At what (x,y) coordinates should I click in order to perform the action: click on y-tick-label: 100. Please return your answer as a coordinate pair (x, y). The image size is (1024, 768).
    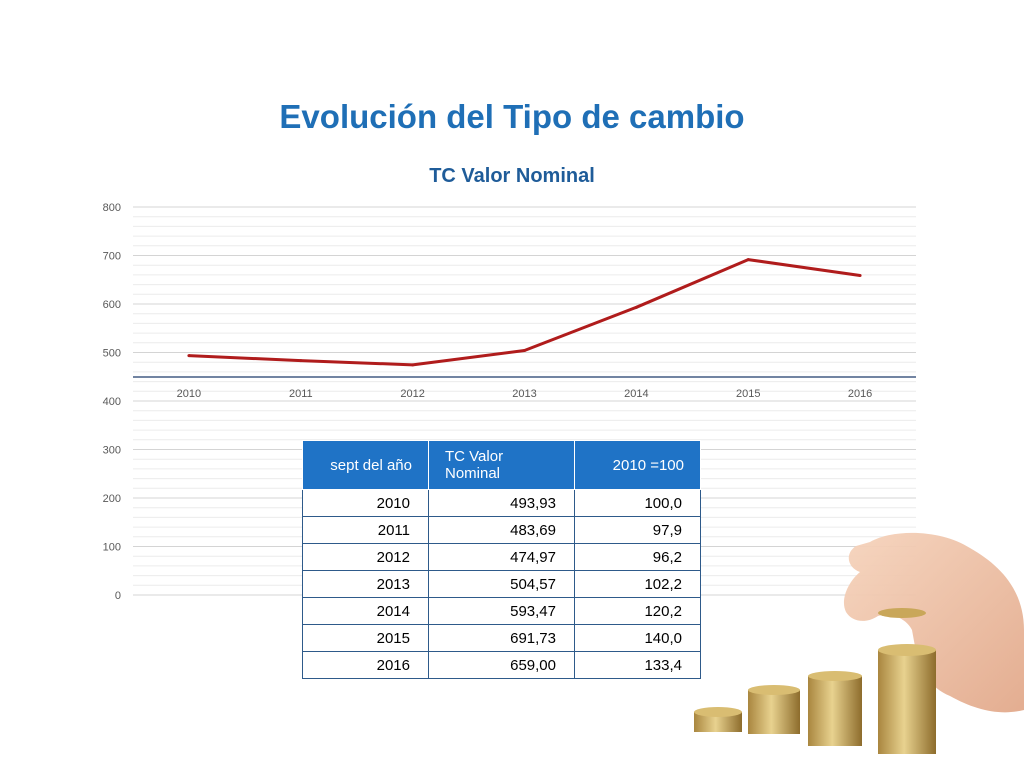
    Looking at the image, I should click on (112, 548).